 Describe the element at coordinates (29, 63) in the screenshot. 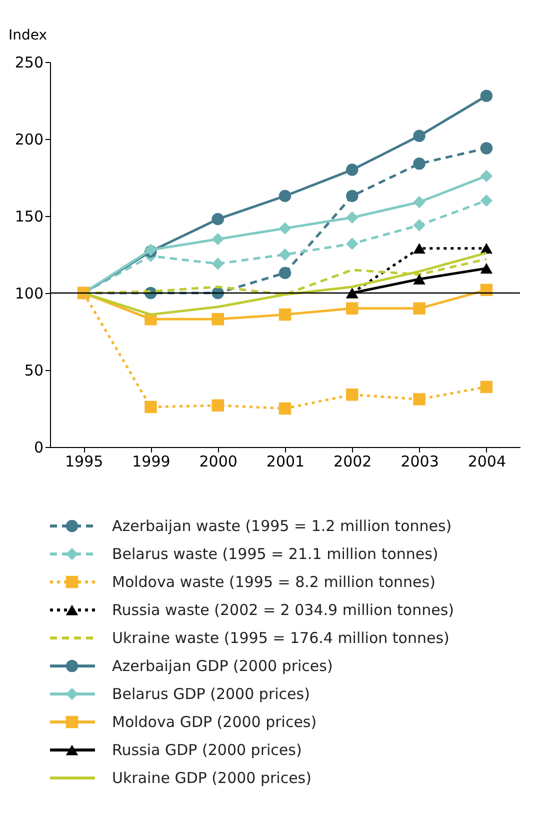

I see `y-tick-label: 250` at that location.